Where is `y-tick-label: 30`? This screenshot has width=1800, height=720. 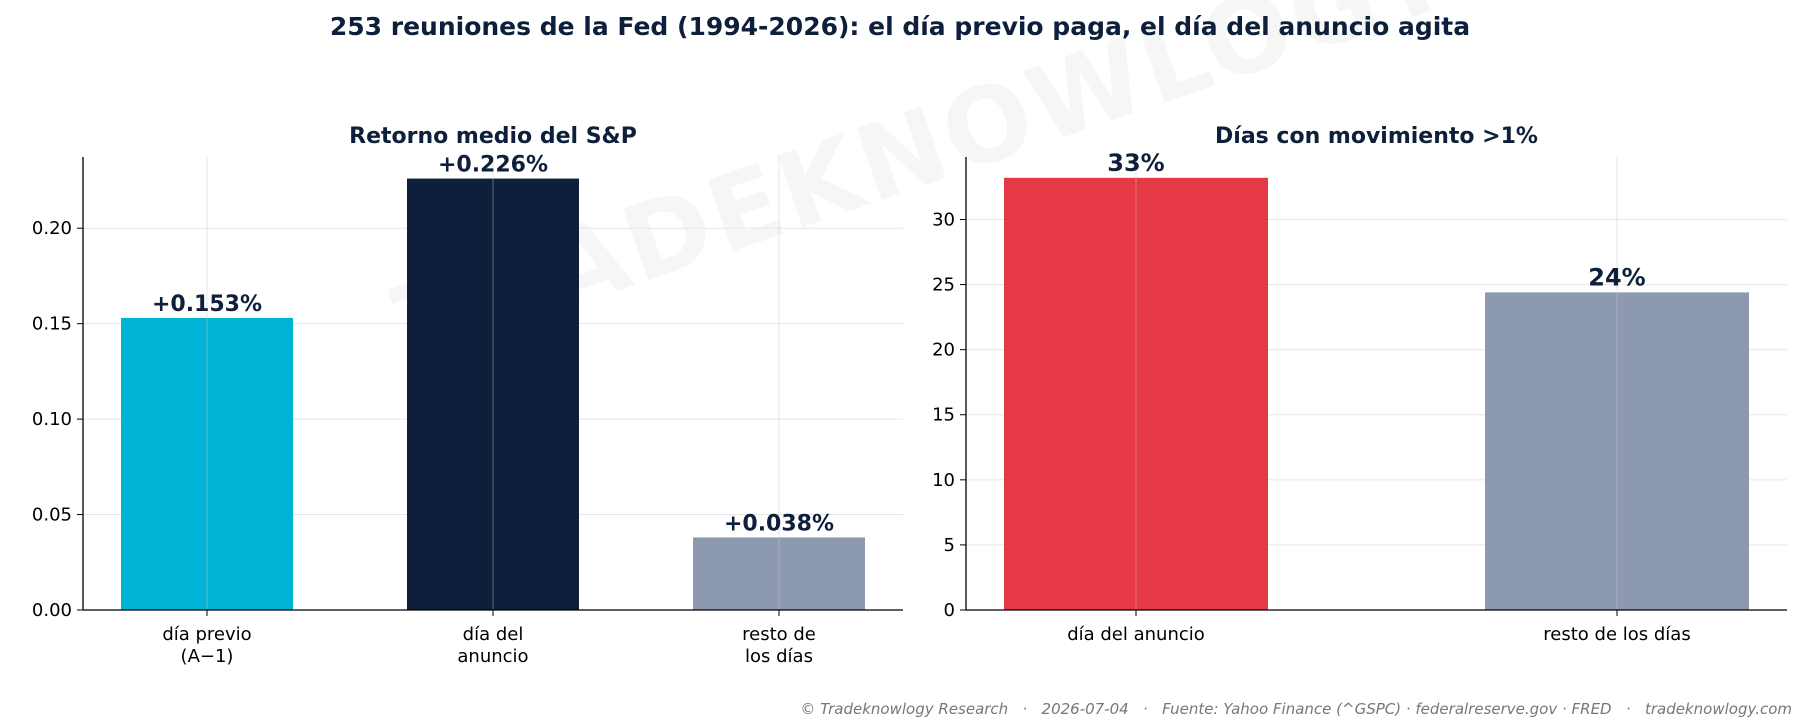 y-tick-label: 30 is located at coordinates (943, 219).